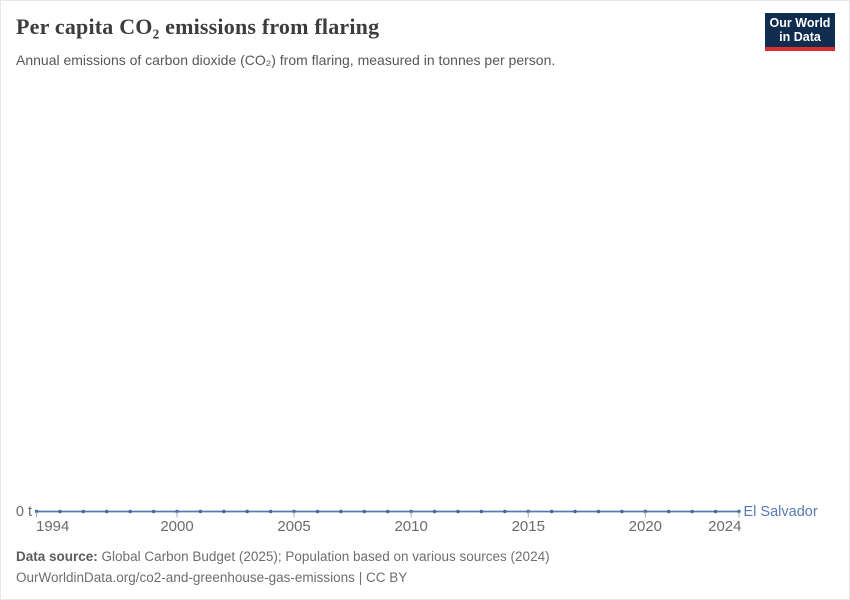  Describe the element at coordinates (724, 526) in the screenshot. I see `x-axis-tick-label: 2024` at that location.